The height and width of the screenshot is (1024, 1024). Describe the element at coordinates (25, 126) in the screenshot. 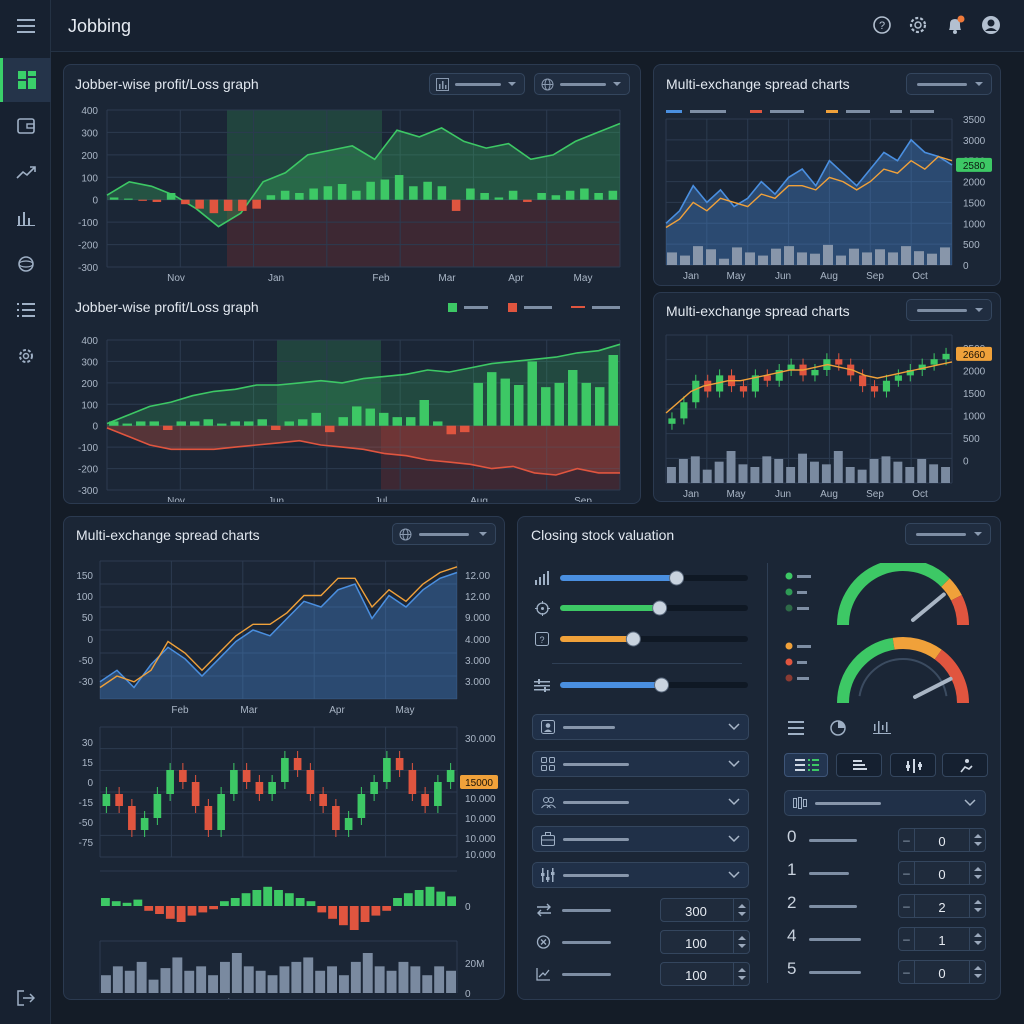

I see `wallet-icon` at that location.